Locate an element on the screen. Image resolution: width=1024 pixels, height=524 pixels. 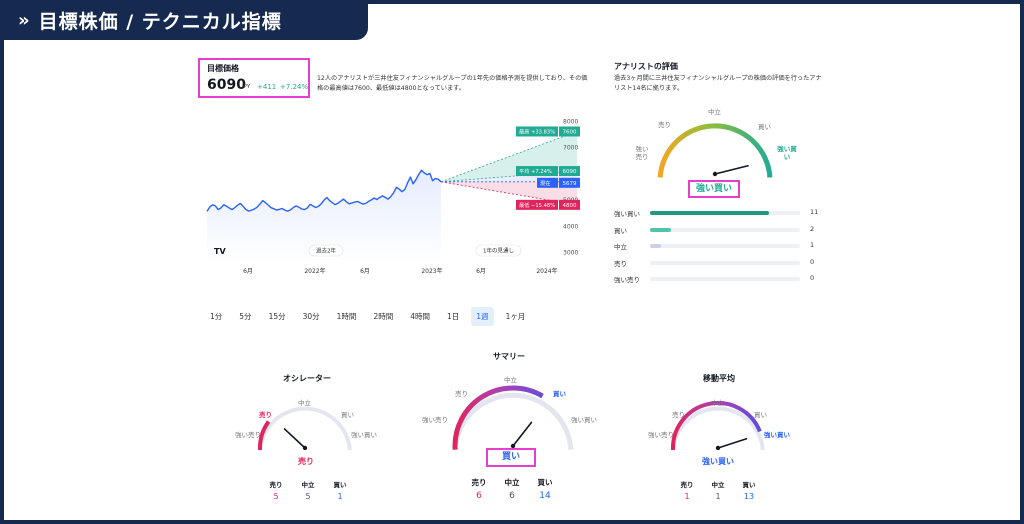
gauge-label-sell: 売り is located at coordinates (664, 125).